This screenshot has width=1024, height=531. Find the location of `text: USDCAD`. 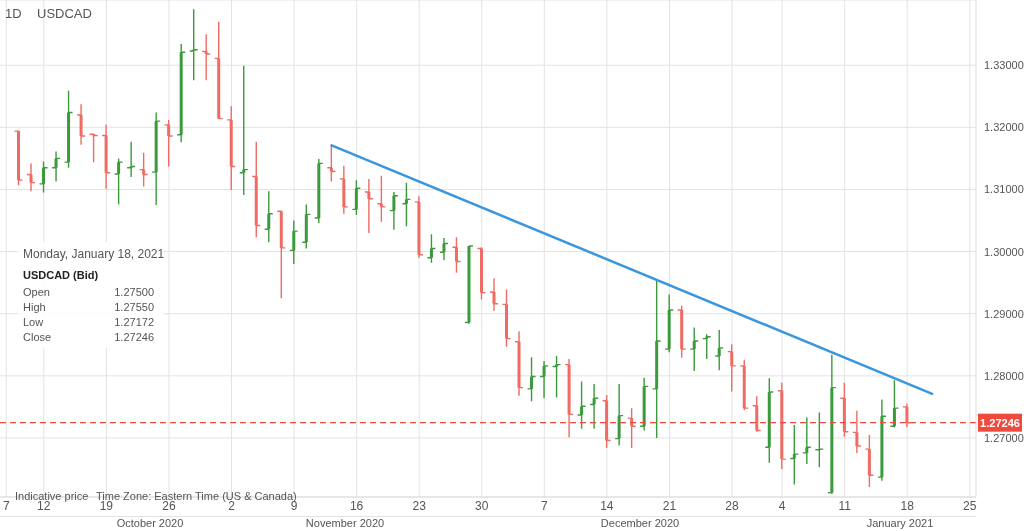

text: USDCAD is located at coordinates (64, 13).